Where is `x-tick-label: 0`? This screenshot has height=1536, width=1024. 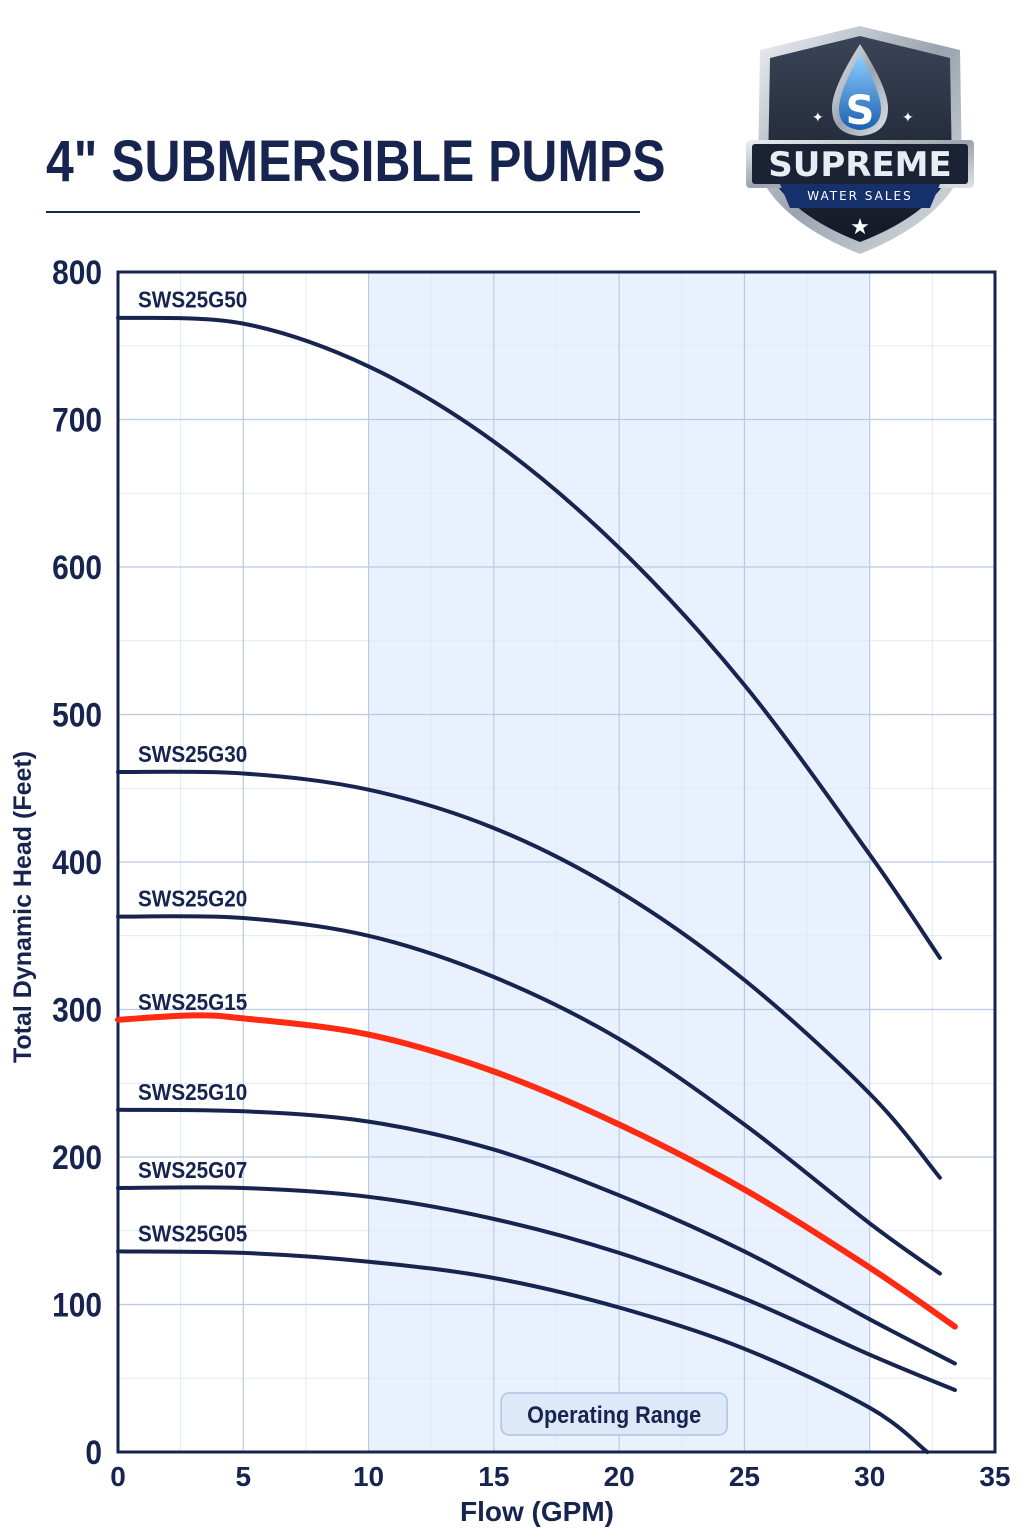 x-tick-label: 0 is located at coordinates (118, 1476).